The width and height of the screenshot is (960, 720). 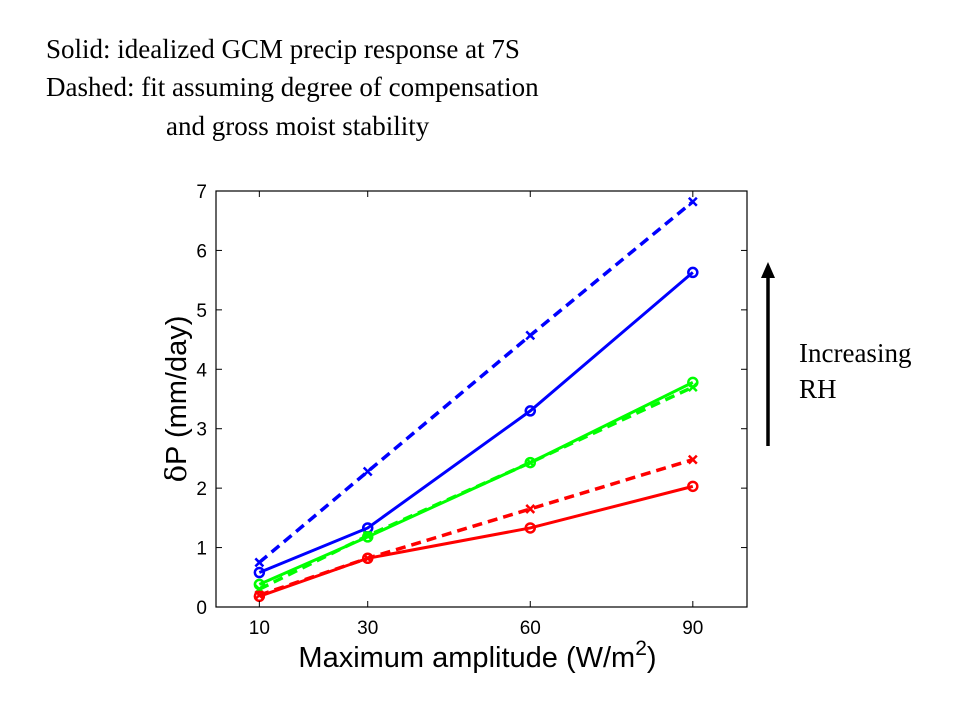 What do you see at coordinates (855, 353) in the screenshot?
I see `arrow-label-line1: Increasing` at bounding box center [855, 353].